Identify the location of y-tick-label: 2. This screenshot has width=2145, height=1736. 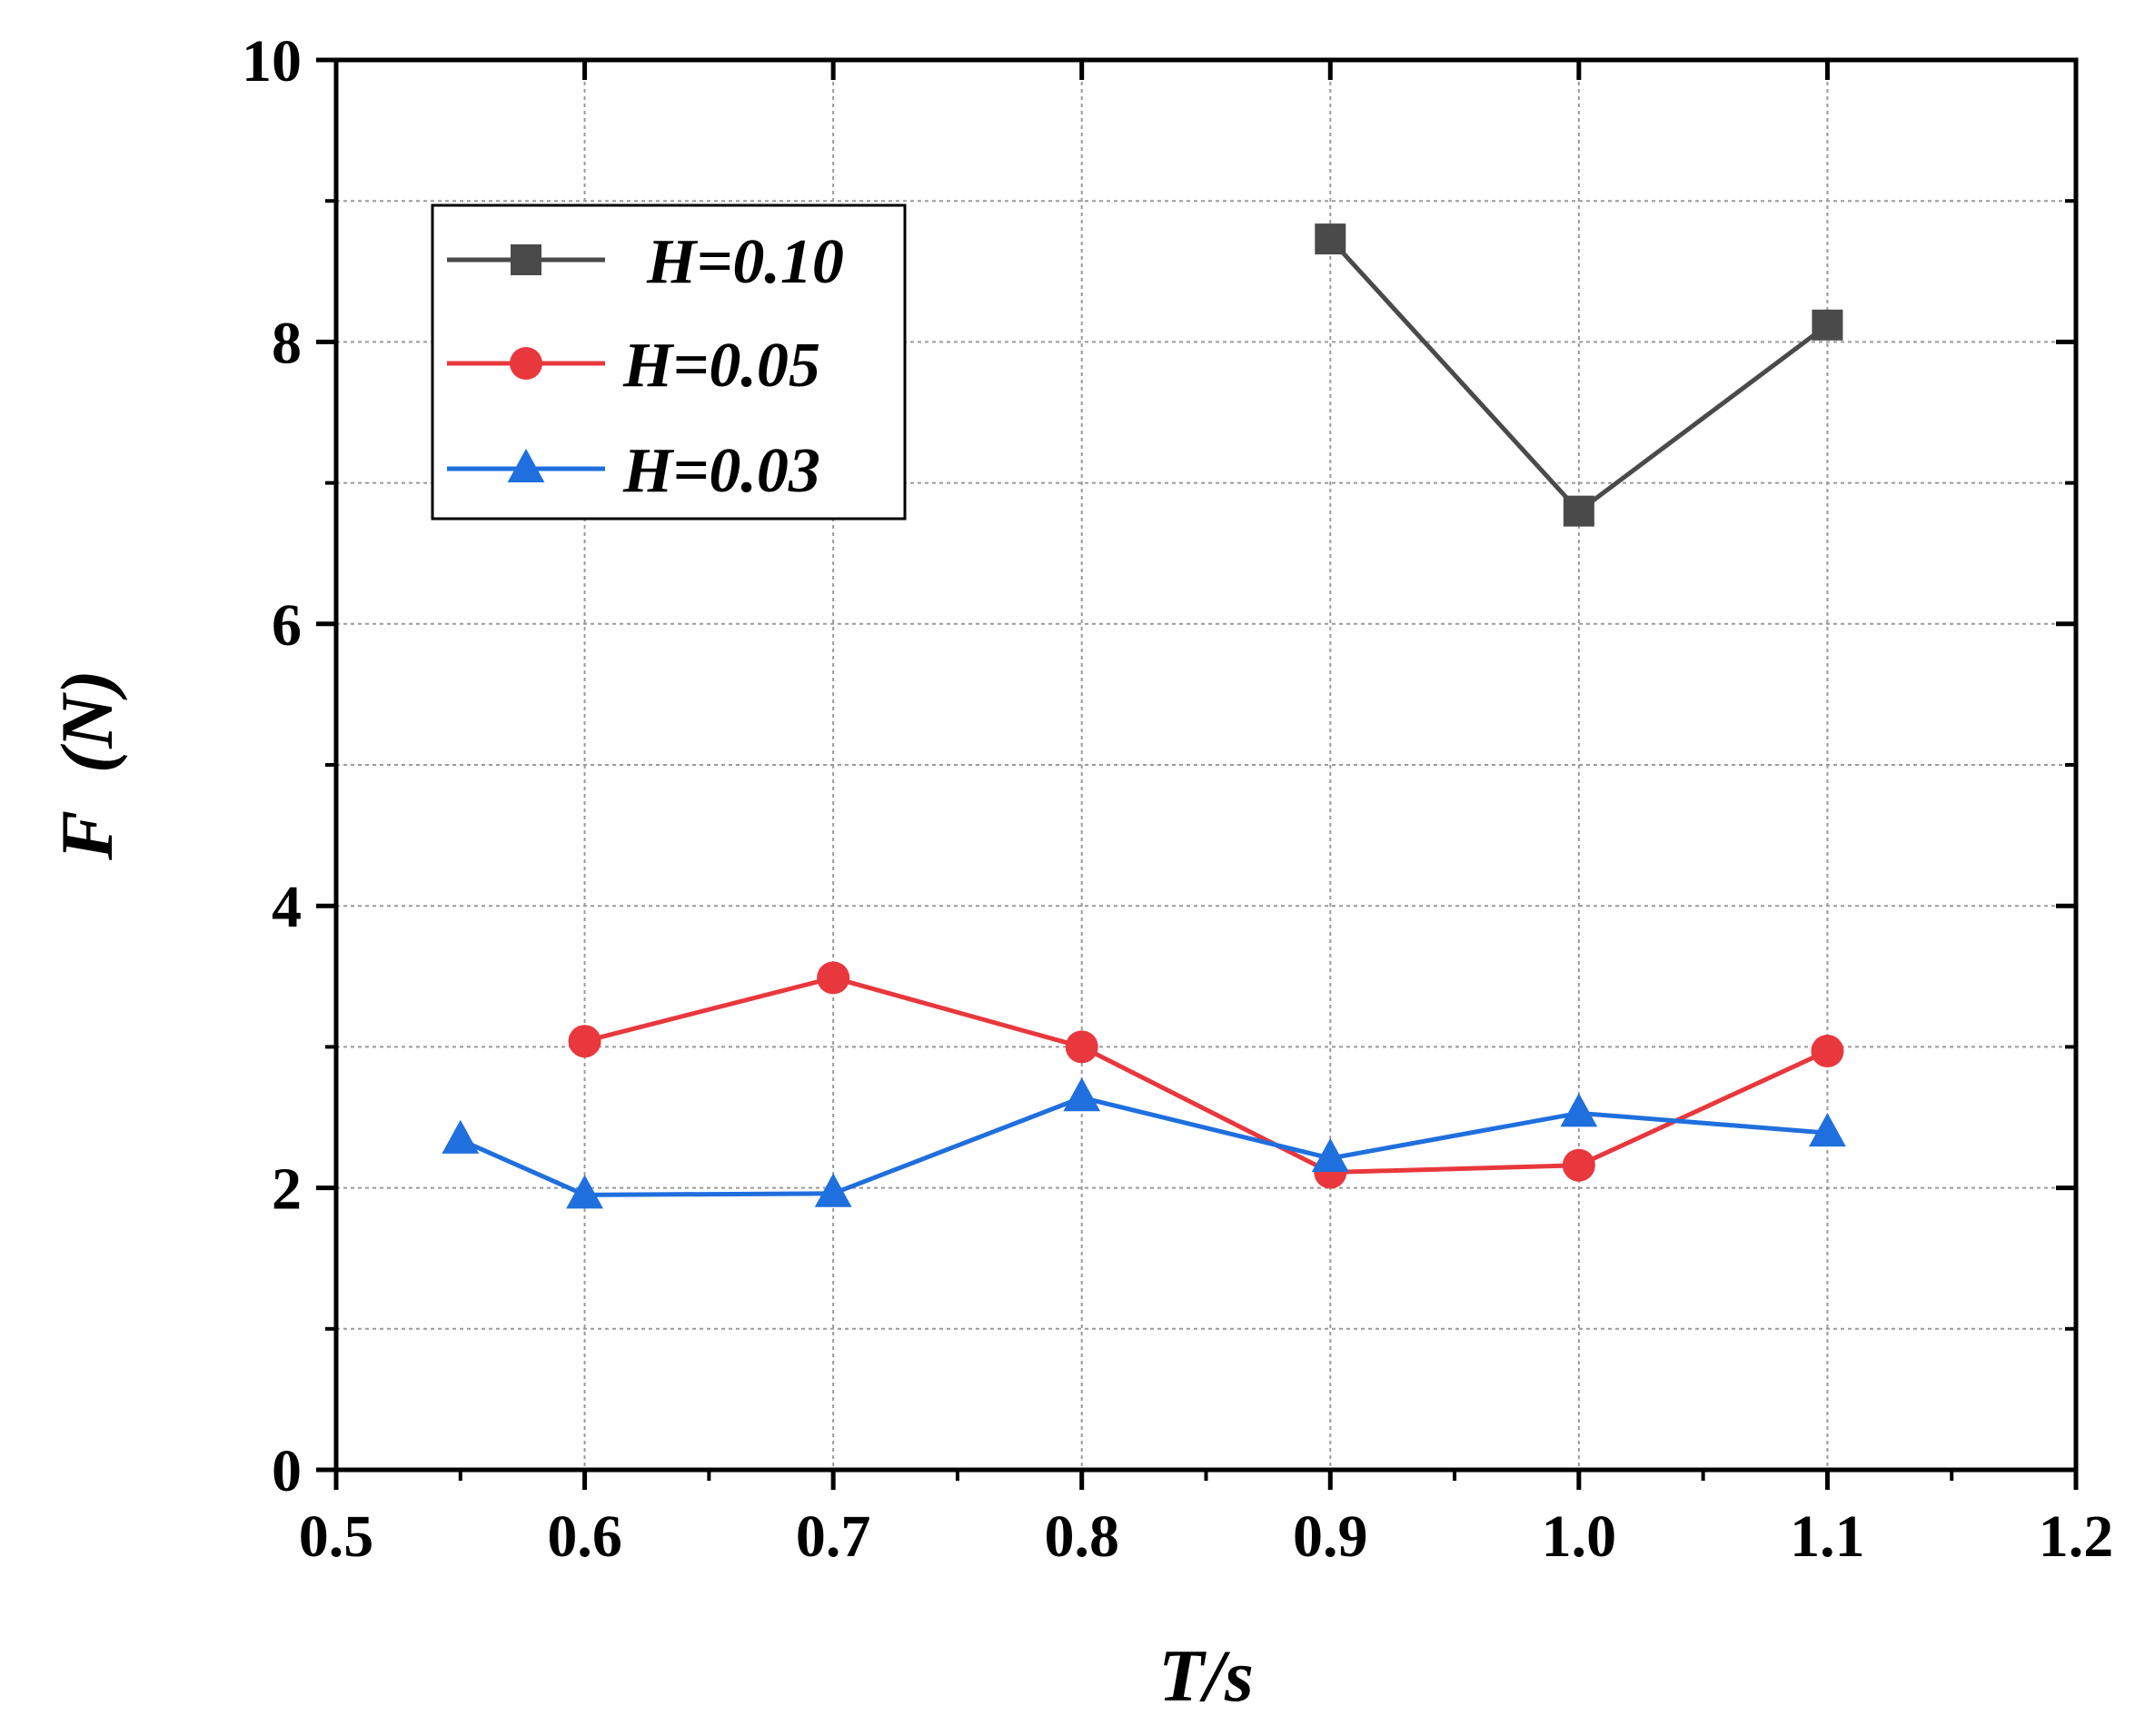
(287, 1189).